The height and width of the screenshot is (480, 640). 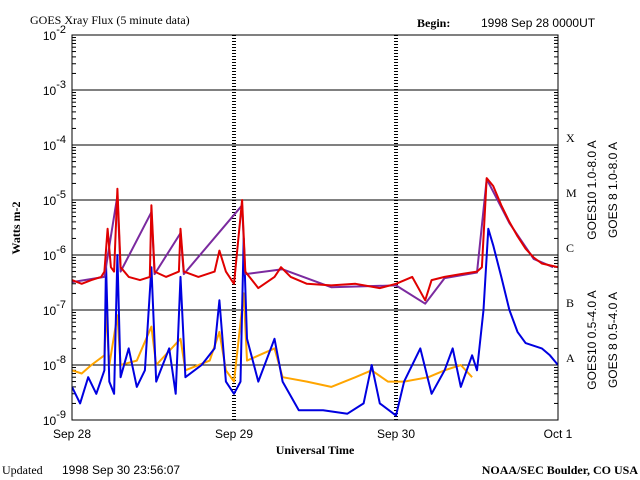 I want to click on flare-class-label: C, so click(x=570, y=248).